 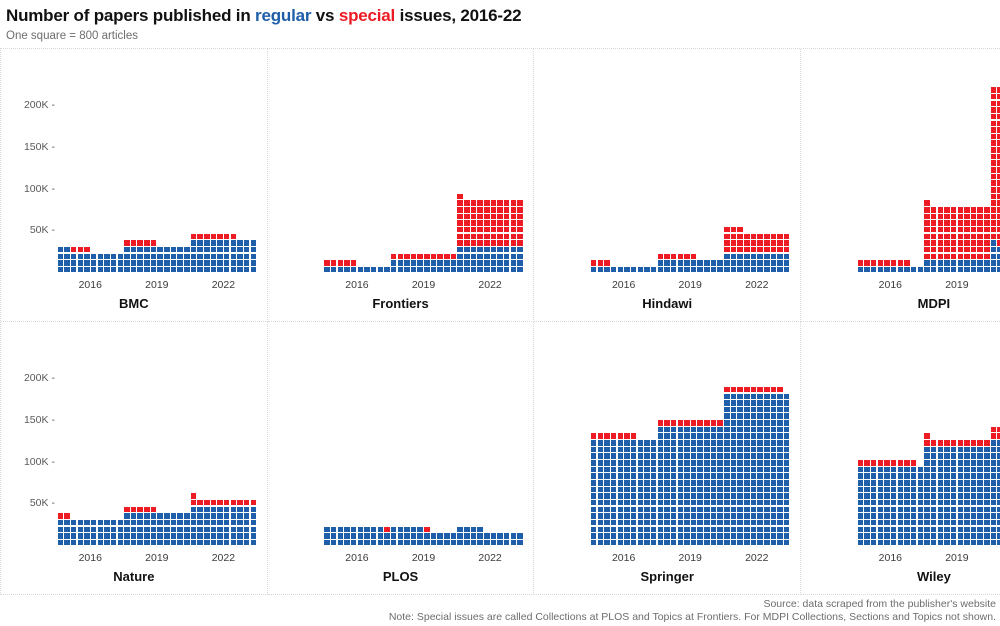 What do you see at coordinates (357, 558) in the screenshot?
I see `x-tick-2016: 2016` at bounding box center [357, 558].